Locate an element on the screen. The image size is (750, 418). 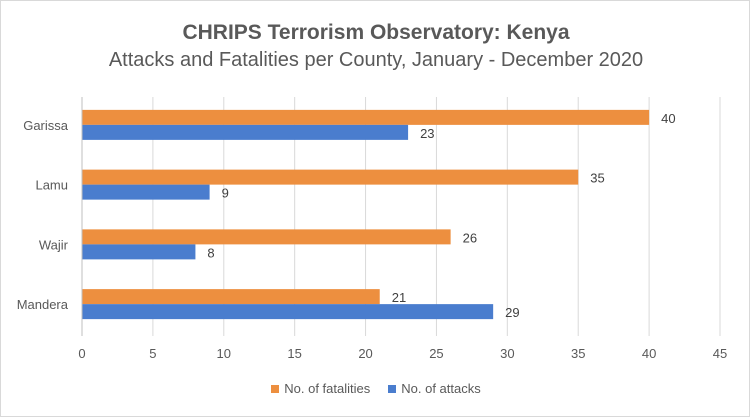
x-tick-label: 35 is located at coordinates (578, 353).